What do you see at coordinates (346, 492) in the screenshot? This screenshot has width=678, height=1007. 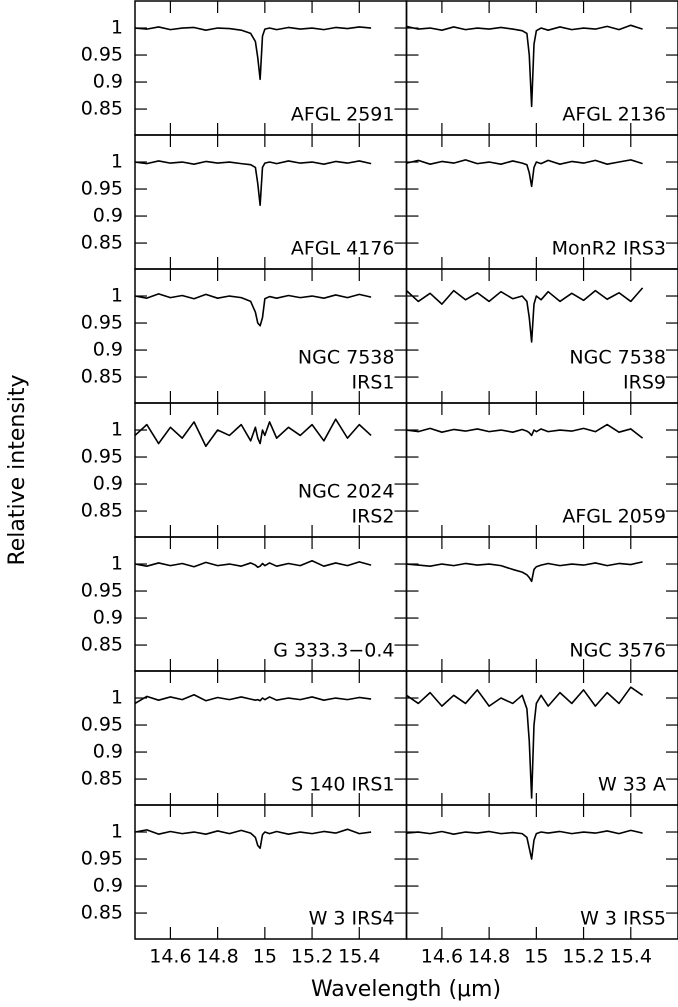 I see `panel-label: NGC 2024` at bounding box center [346, 492].